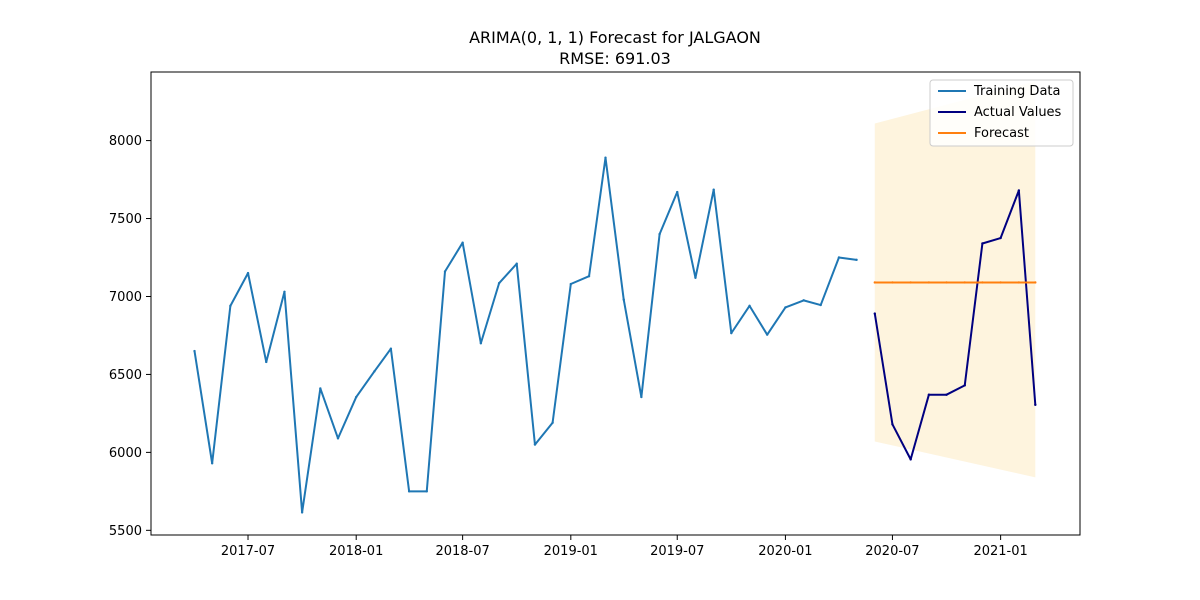 This screenshot has width=1200, height=600. I want to click on y-tick-label: 5500, so click(125, 531).